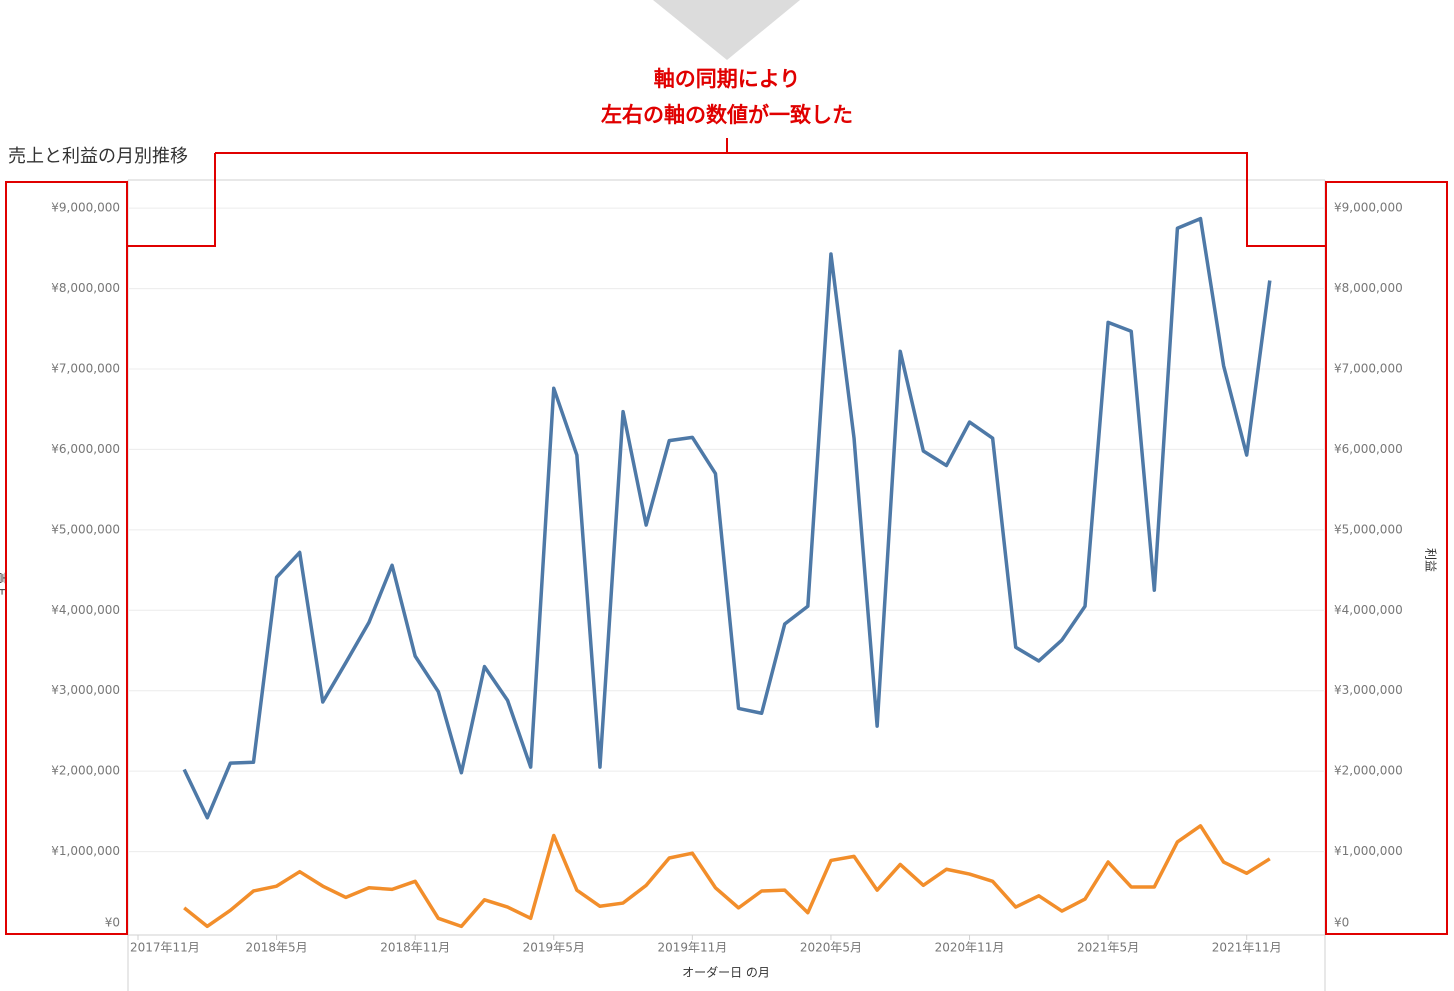  I want to click on x-tick-label: 2018年5月, so click(276, 948).